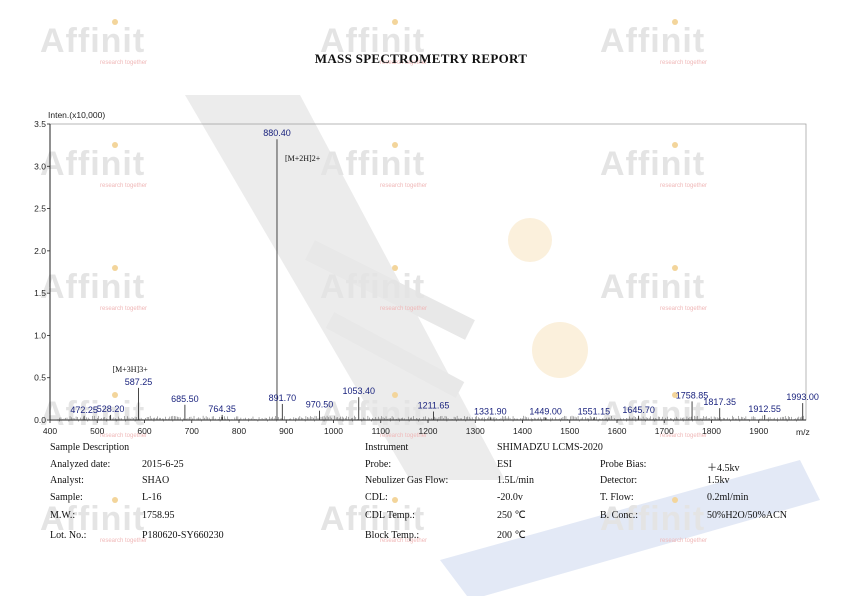  I want to click on y-tick-label: 3.0, so click(40, 166).